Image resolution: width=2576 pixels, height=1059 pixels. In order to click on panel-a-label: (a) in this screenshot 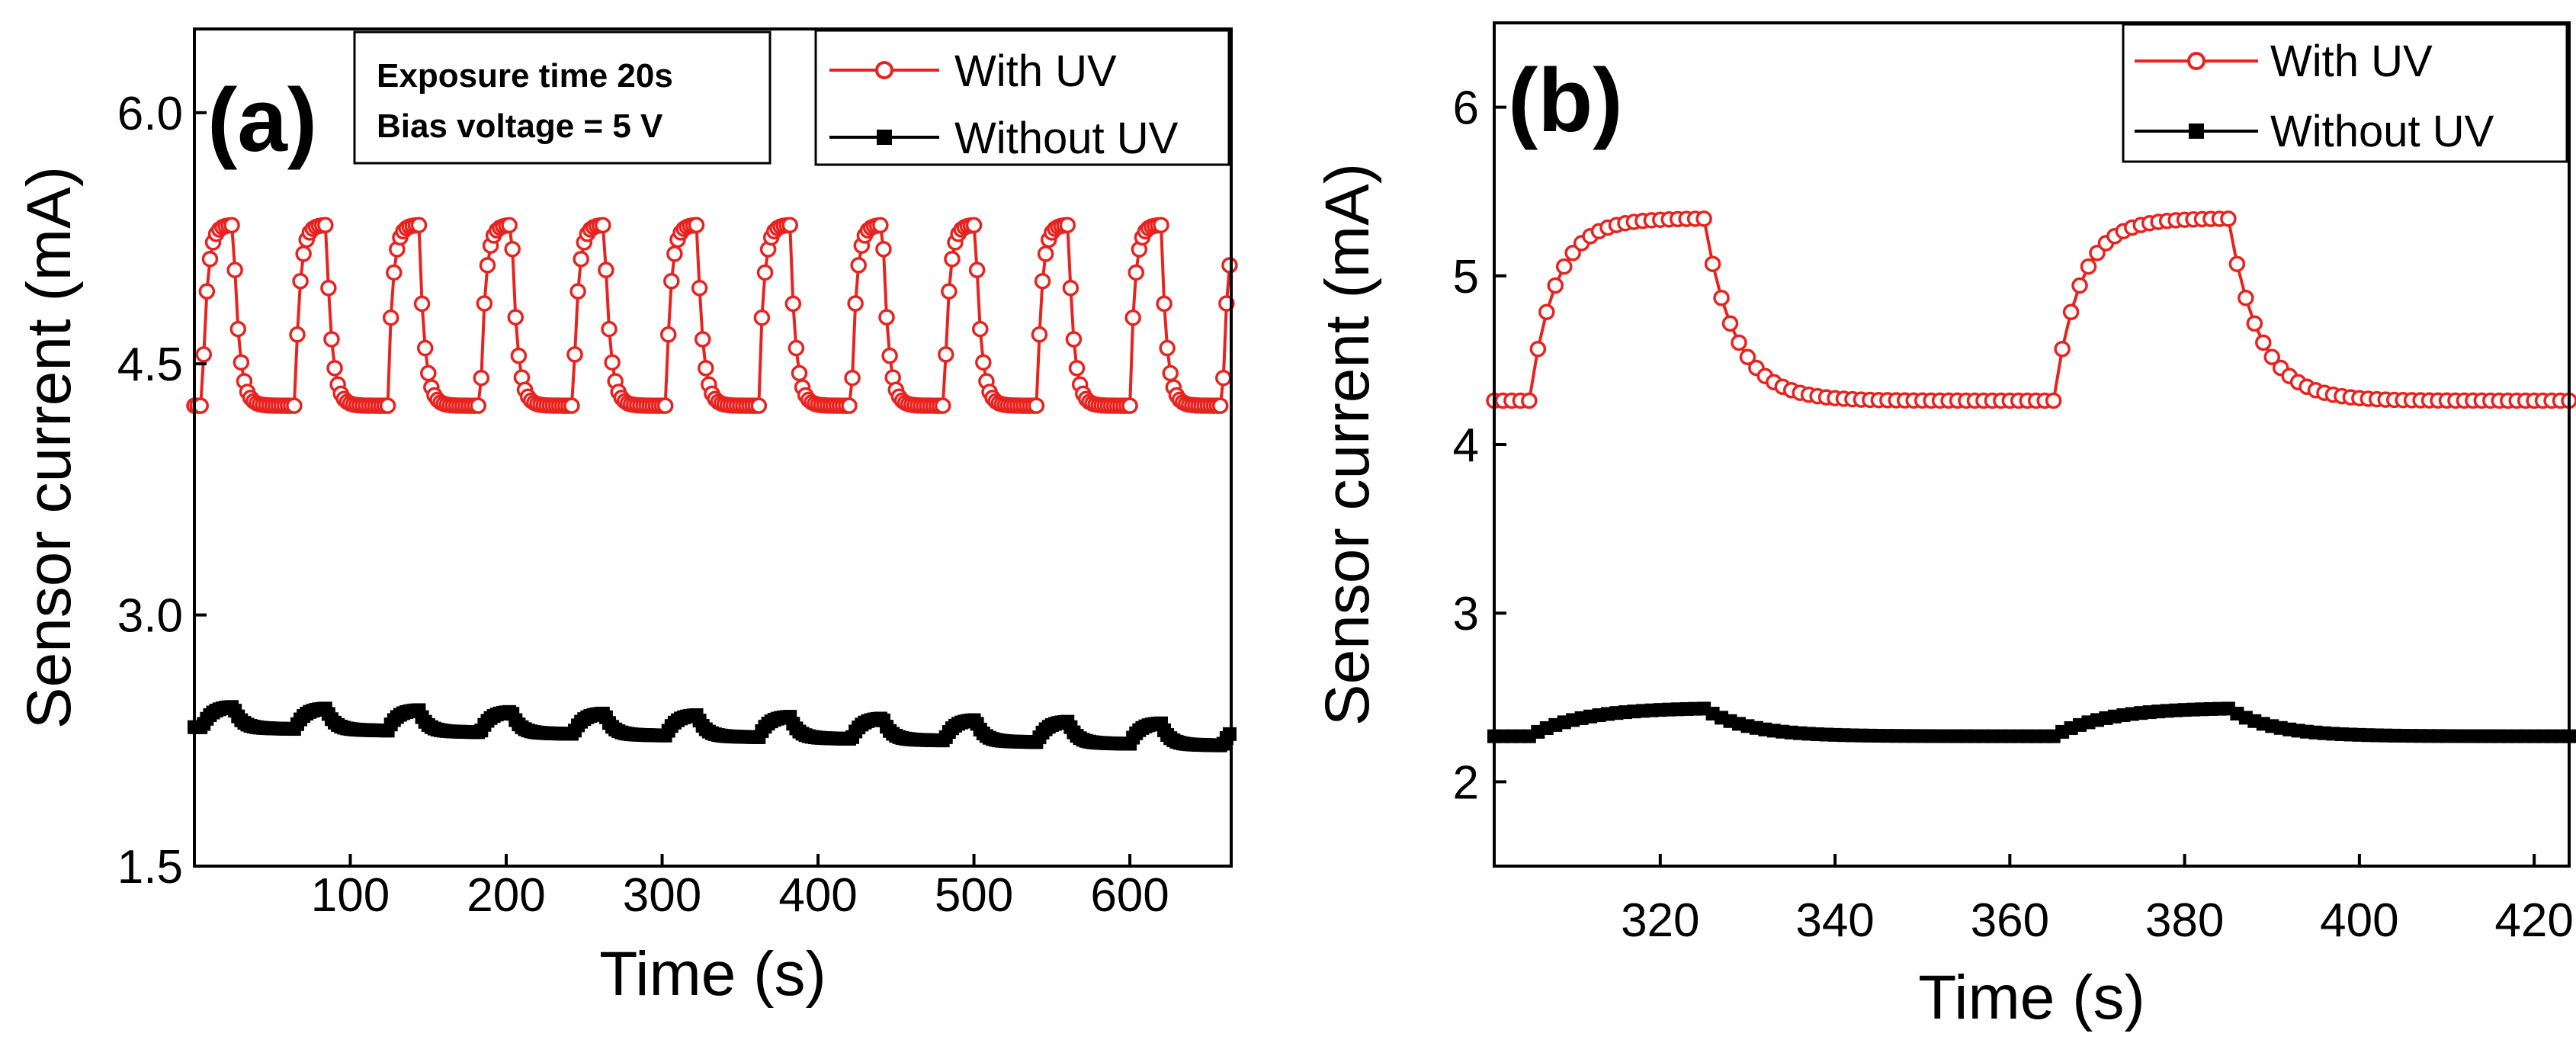, I will do `click(262, 121)`.